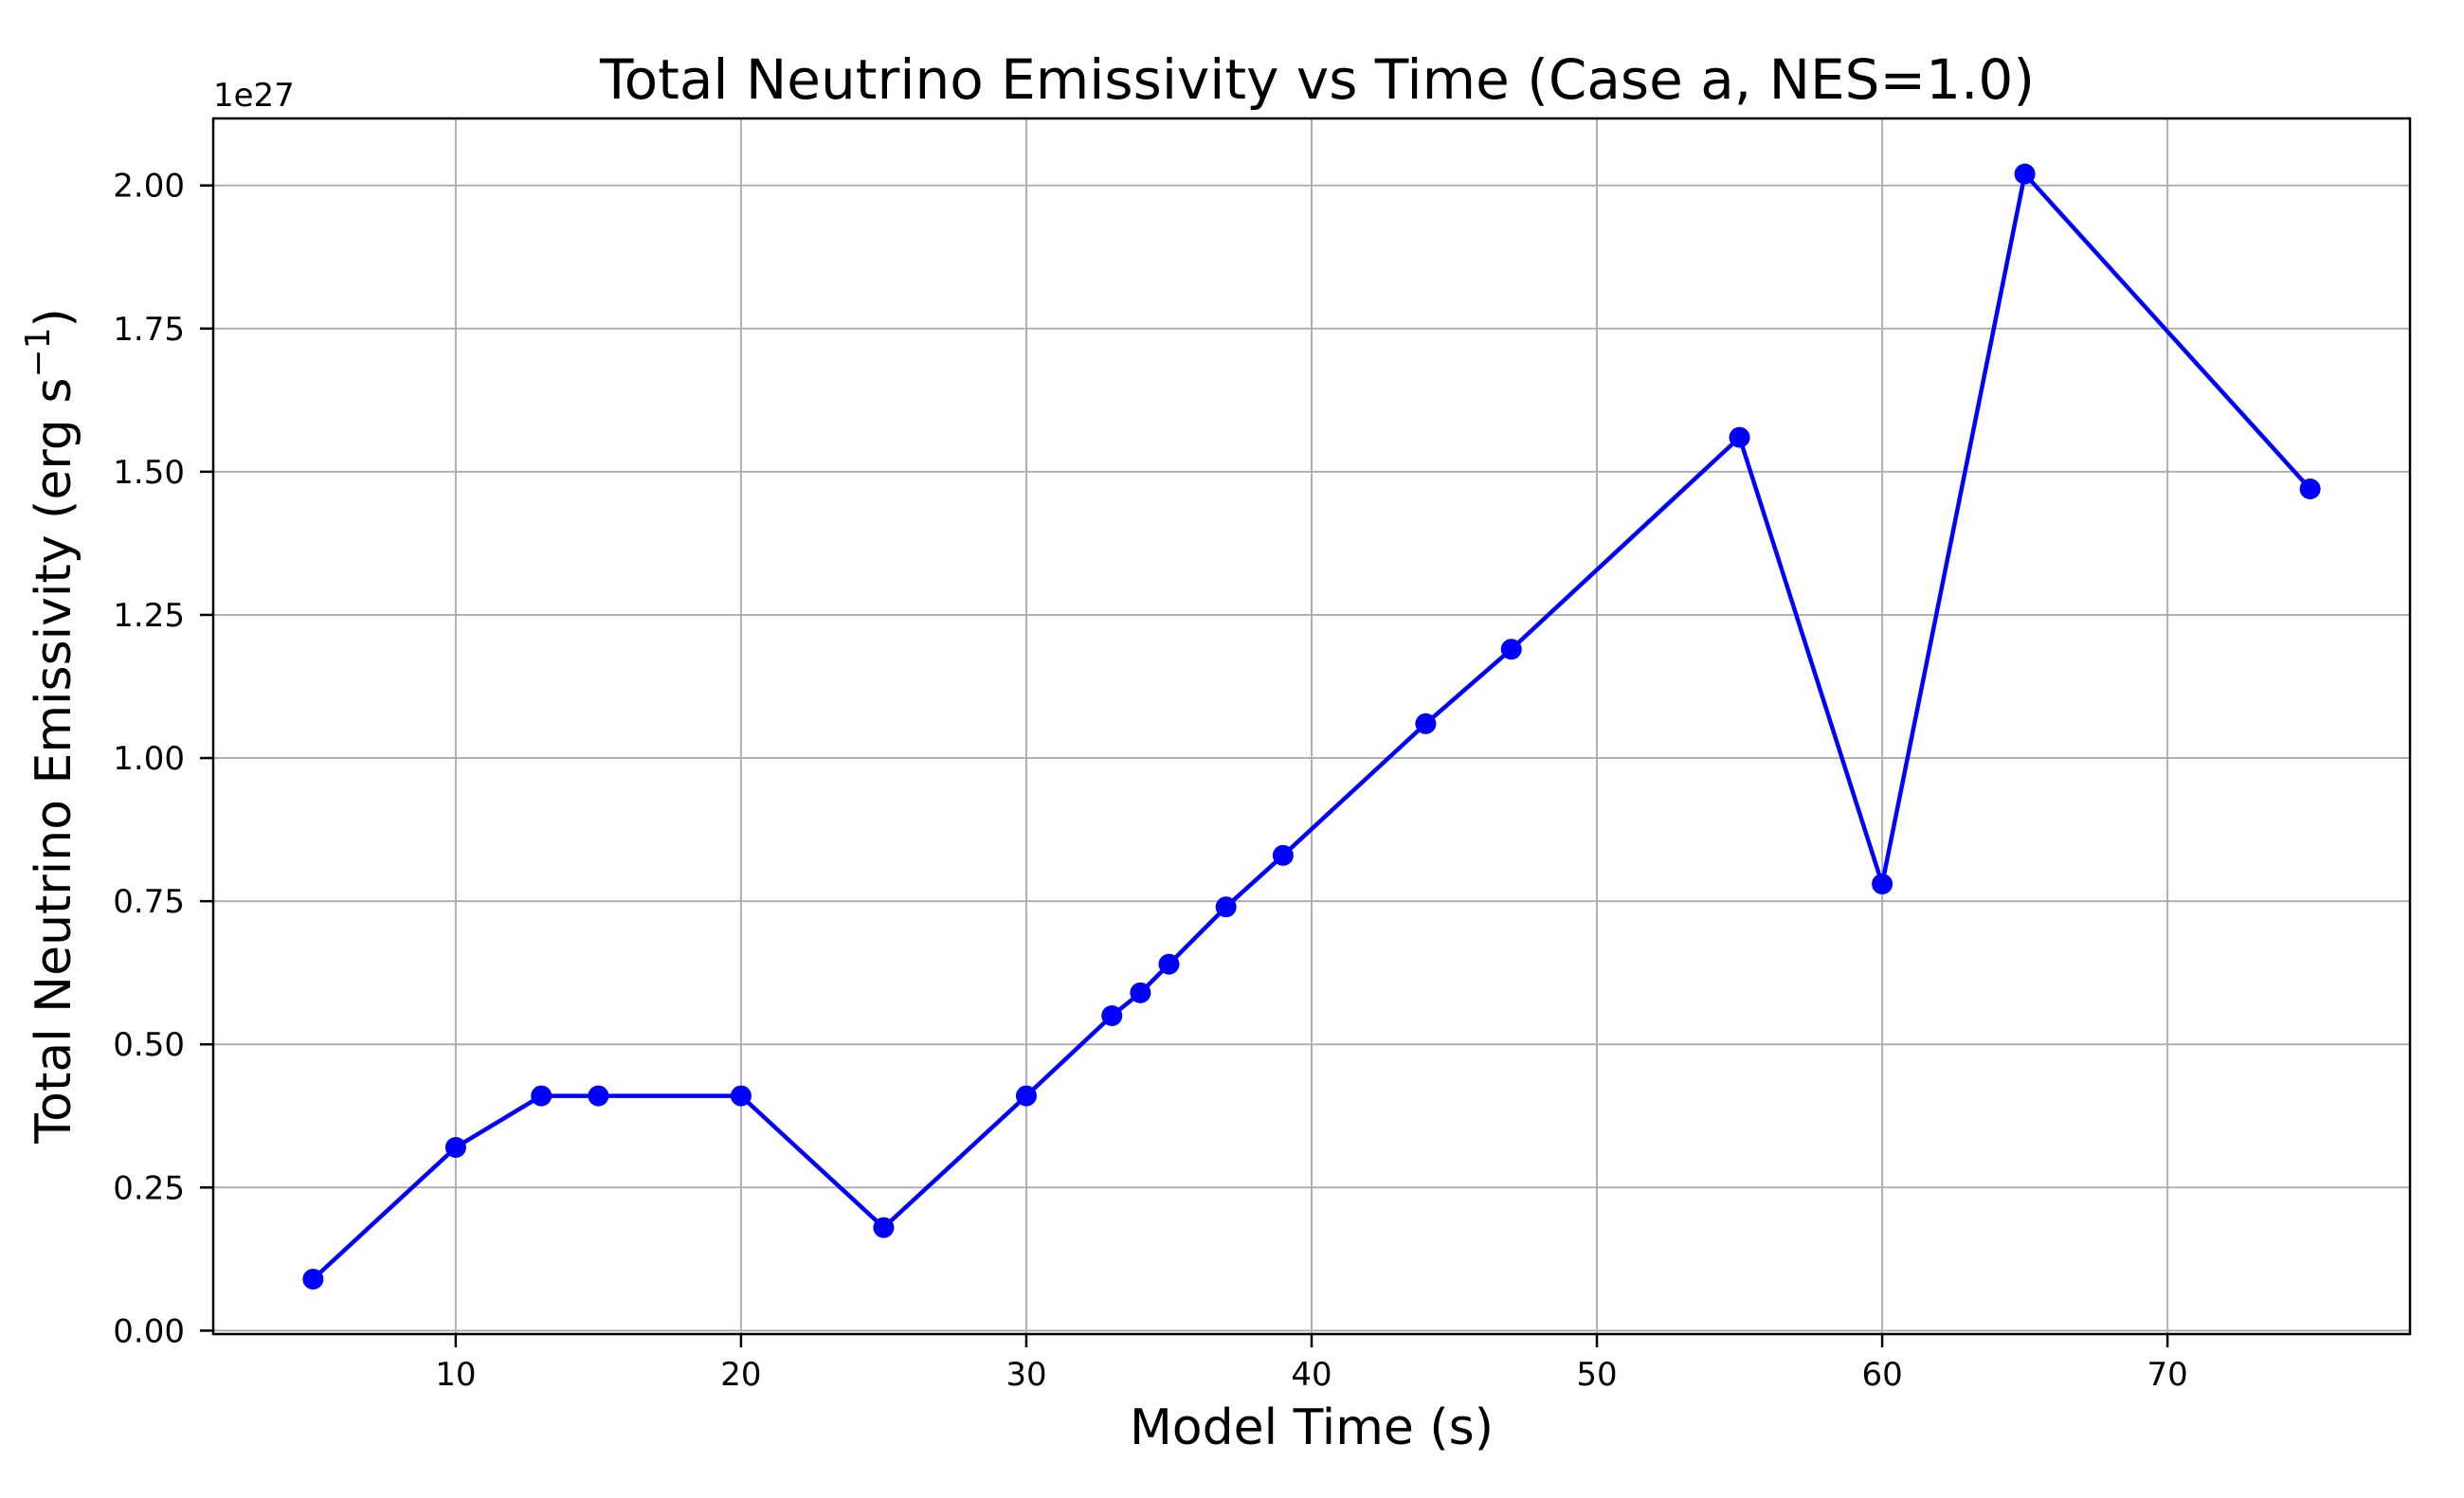 This screenshot has height=1498, width=2464. Describe the element at coordinates (54, 761) in the screenshot. I see `y-axis-label-text: Total Neutrino Emissivity (erg s` at that location.